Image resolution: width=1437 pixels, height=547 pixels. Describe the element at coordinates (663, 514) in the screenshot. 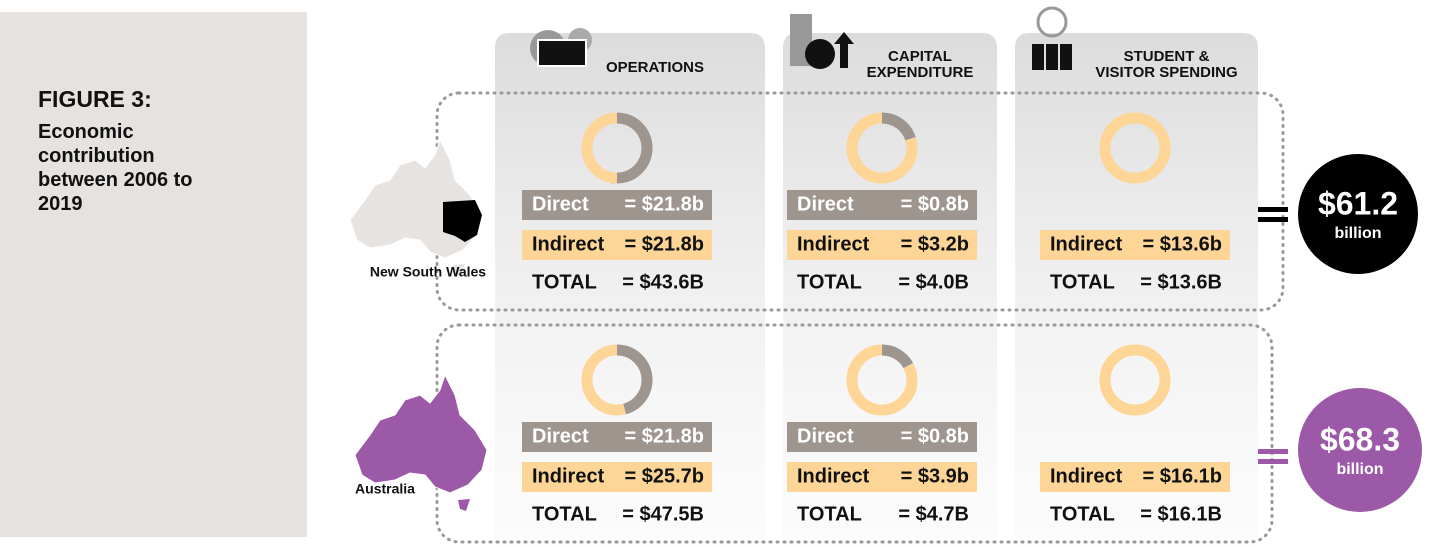

I see `total-value: = $47.5B` at that location.